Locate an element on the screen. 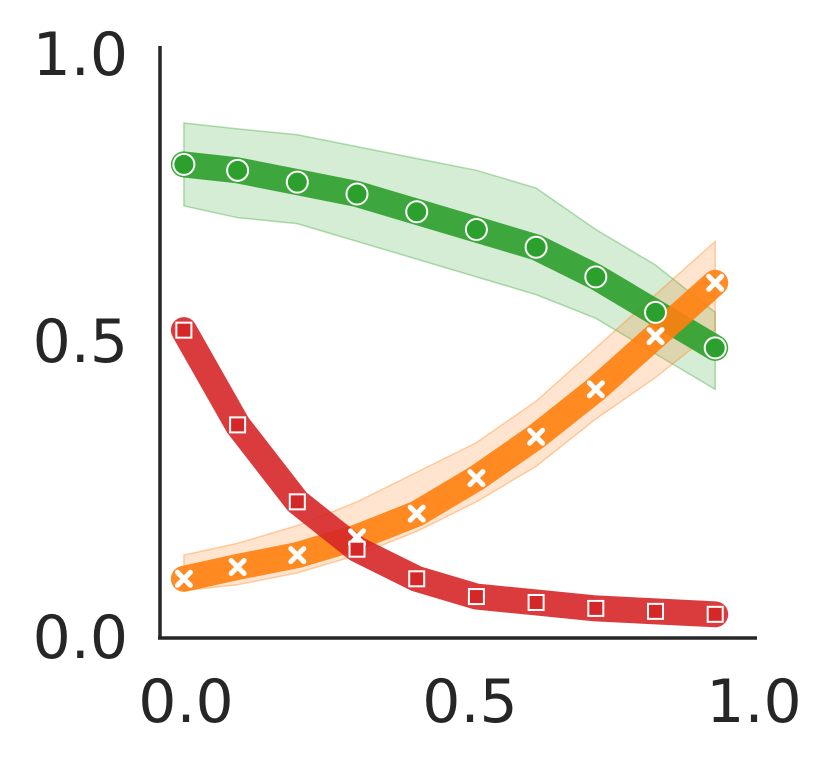 The height and width of the screenshot is (761, 831). x-tick-label: 0.0 is located at coordinates (185, 702).